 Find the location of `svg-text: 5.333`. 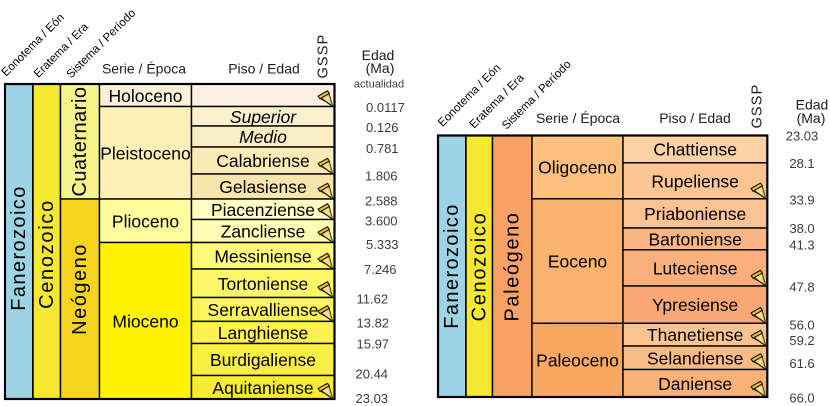

svg-text: 5.333 is located at coordinates (382, 244).